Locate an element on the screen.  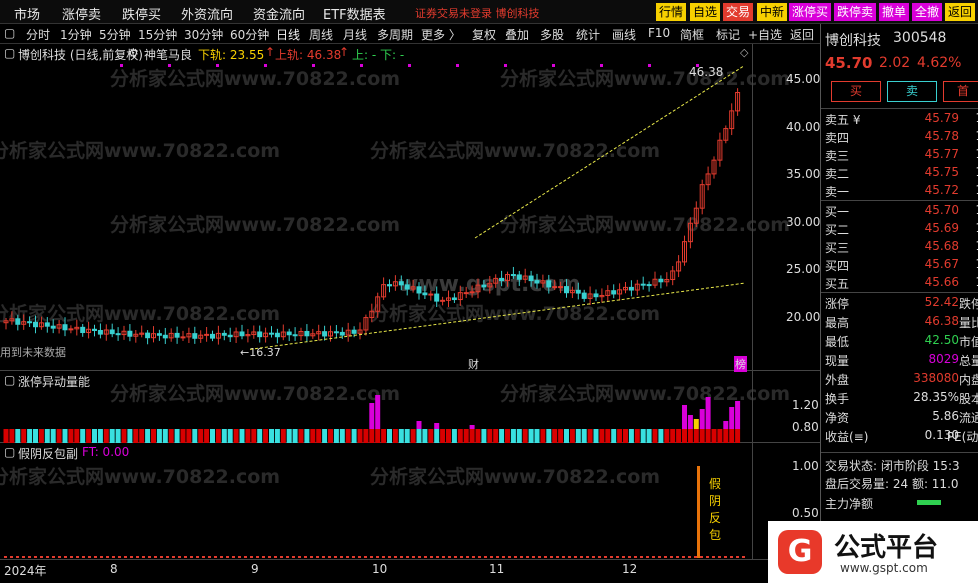
menu-foreign-flow: 外资流向 is located at coordinates (207, 15).